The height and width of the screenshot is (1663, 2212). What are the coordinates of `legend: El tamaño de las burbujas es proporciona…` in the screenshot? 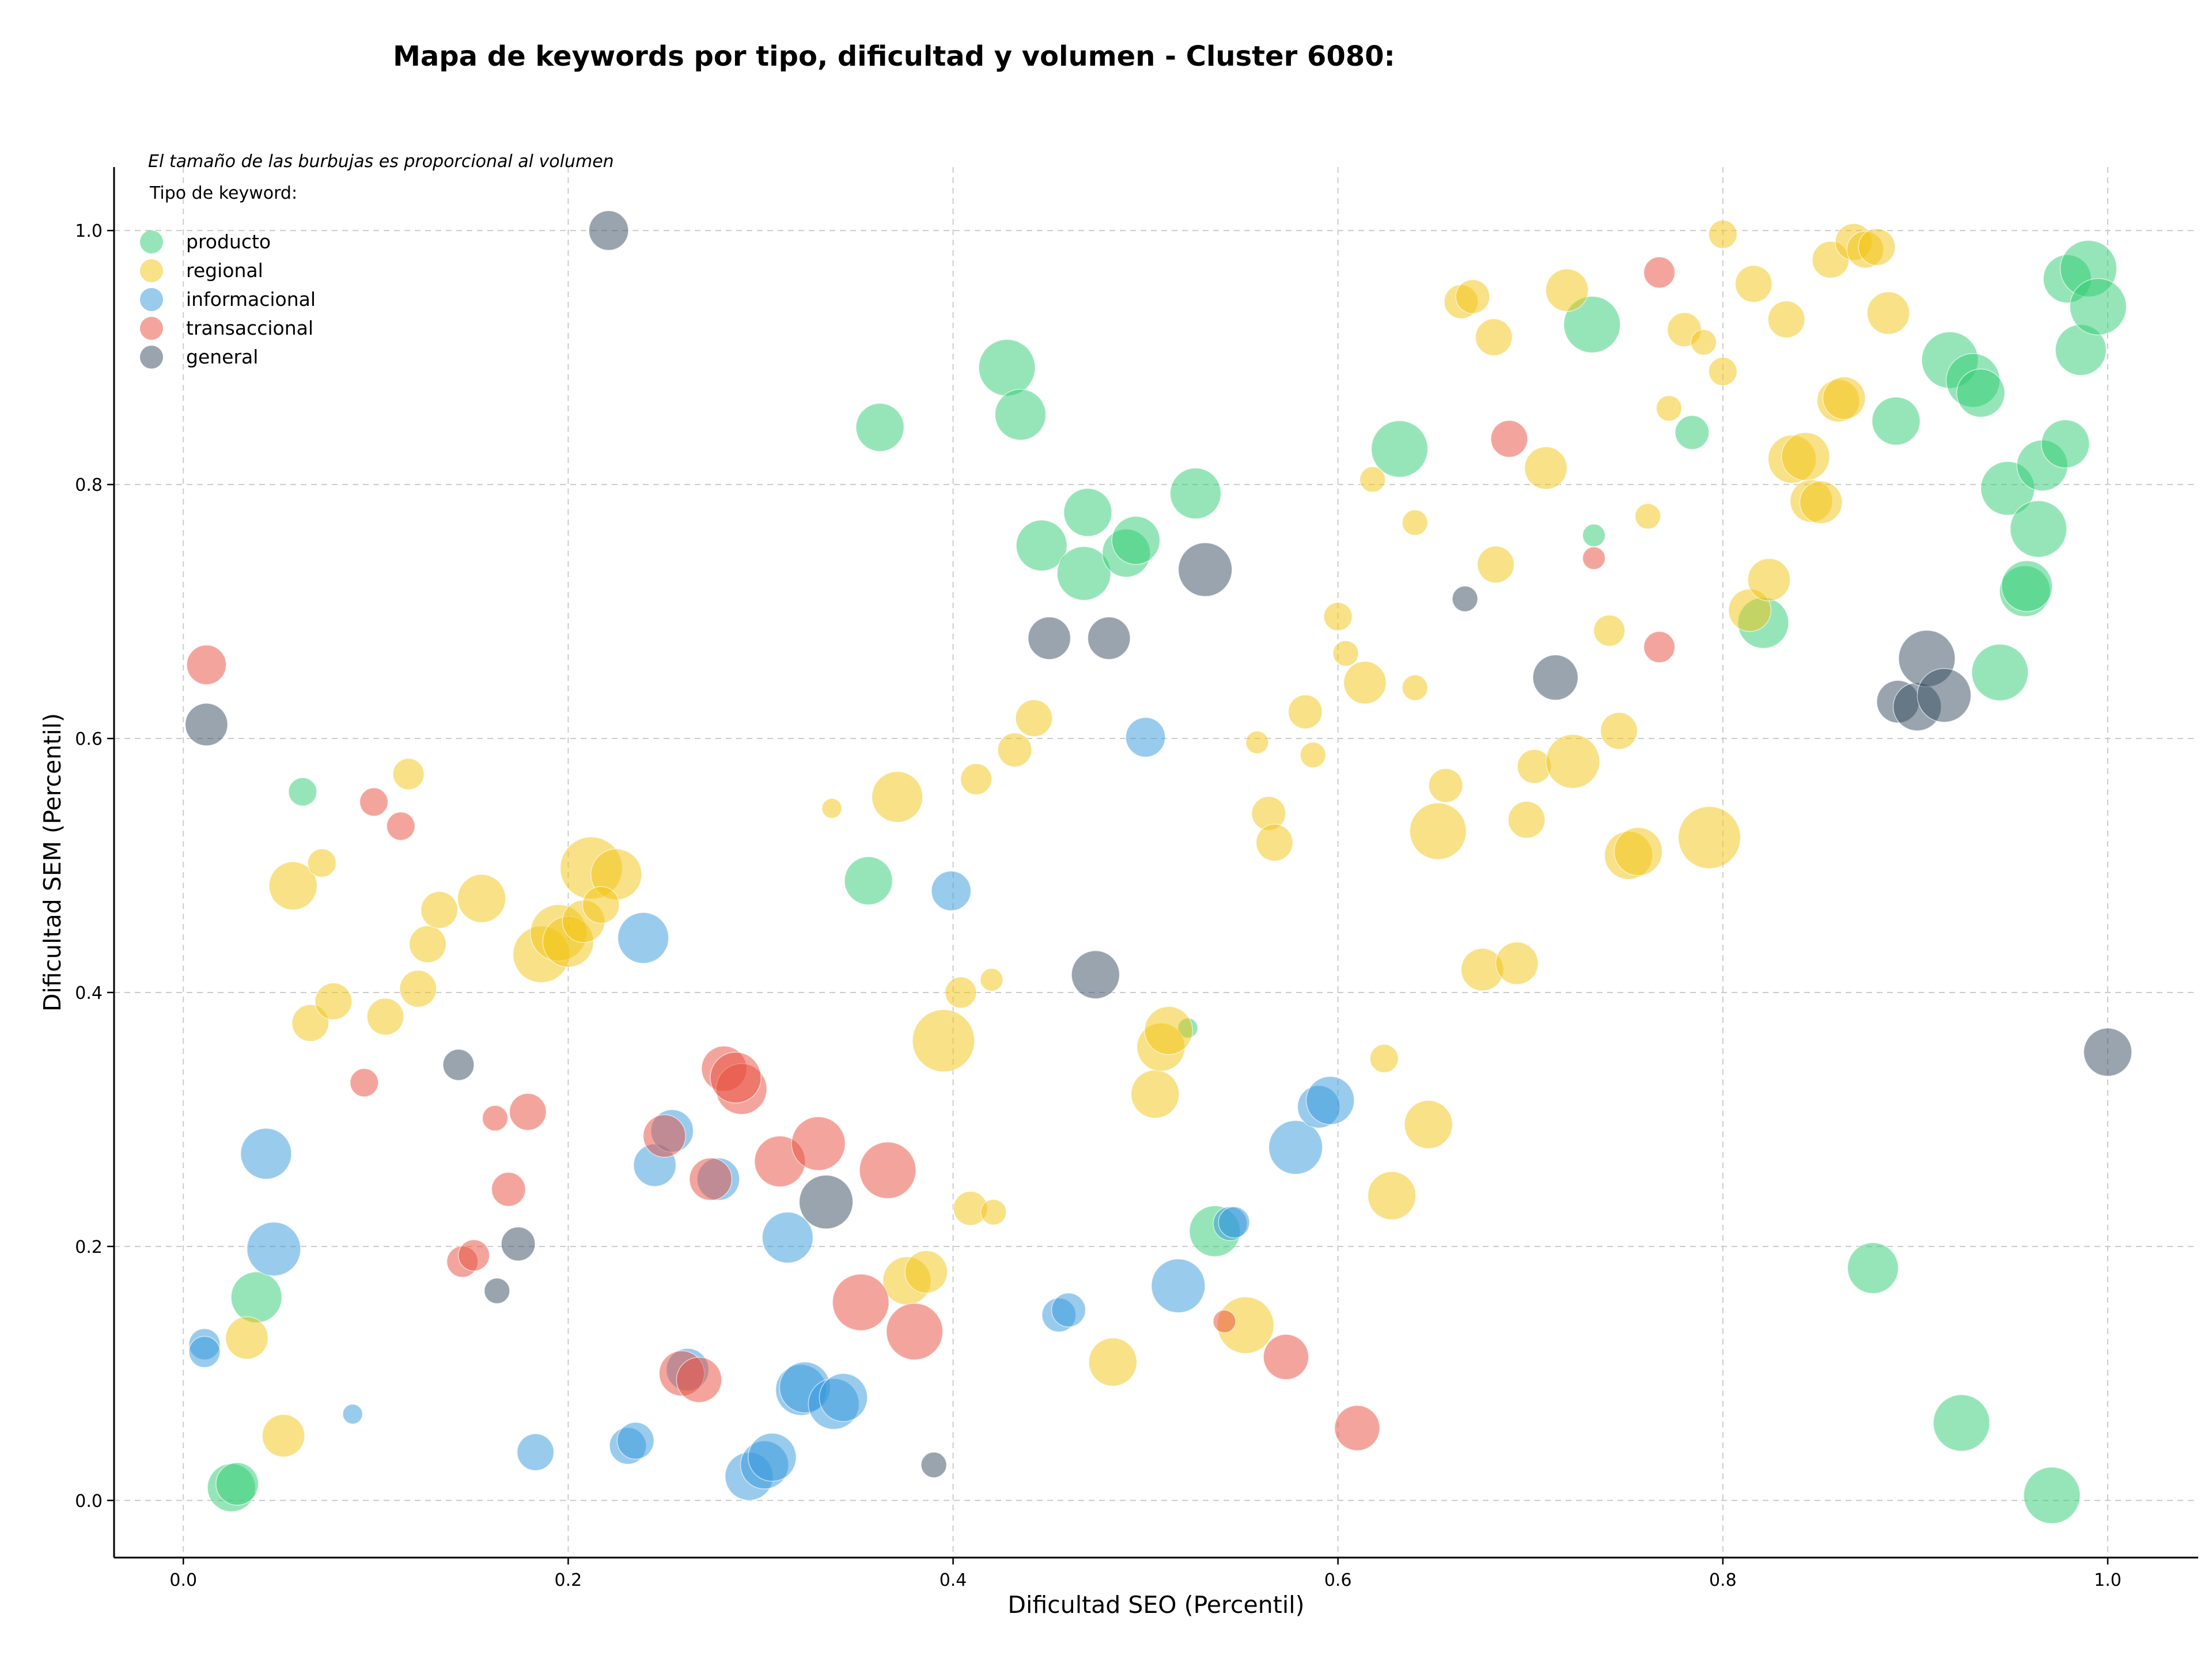 It's located at (377, 260).